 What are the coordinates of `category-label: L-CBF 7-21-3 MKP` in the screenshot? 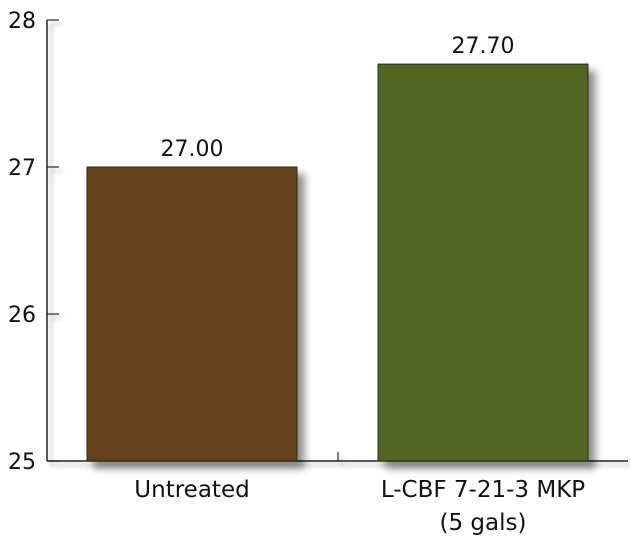 It's located at (483, 490).